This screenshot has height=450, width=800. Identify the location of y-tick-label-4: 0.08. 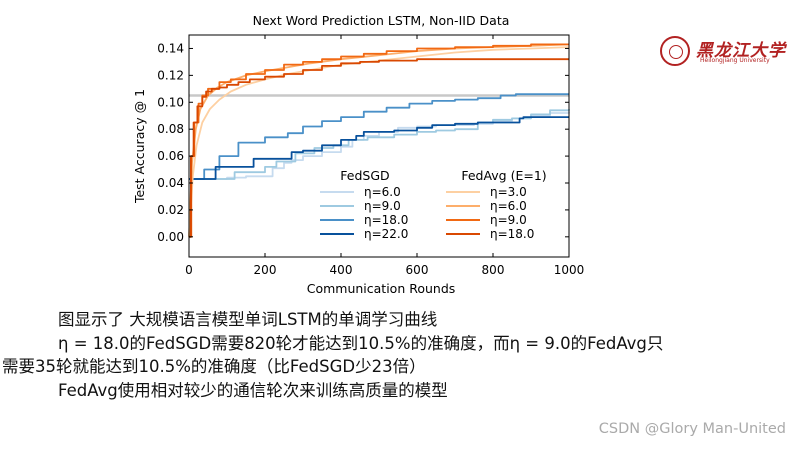
(170, 129).